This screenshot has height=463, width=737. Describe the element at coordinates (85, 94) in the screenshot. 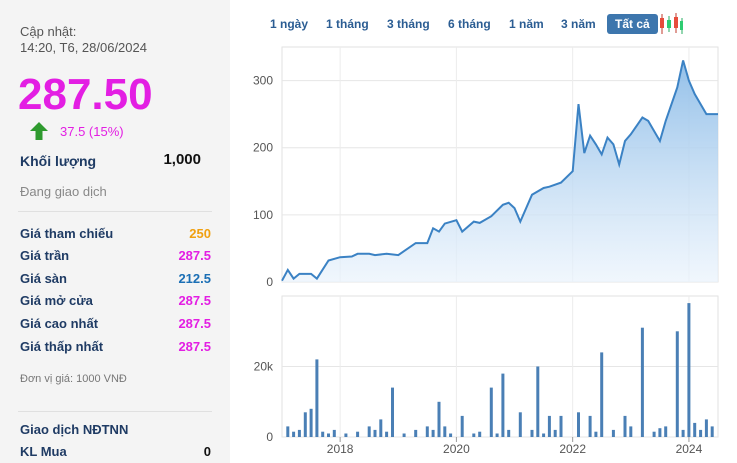

I see `current-price: 287.50` at that location.